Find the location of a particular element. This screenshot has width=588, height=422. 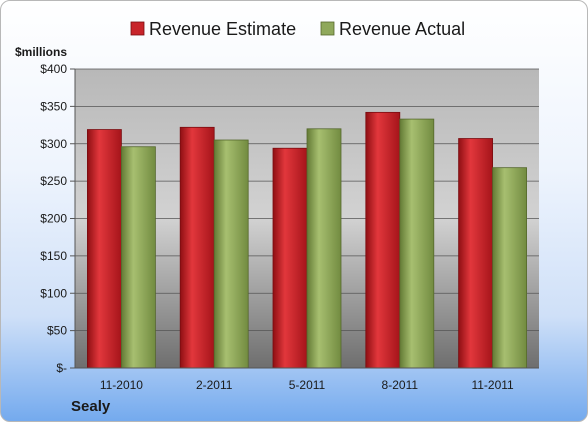

y-axis: $- $50 $100 $150 $200 $250 $300 $350 $400 is located at coordinates (58, 218).